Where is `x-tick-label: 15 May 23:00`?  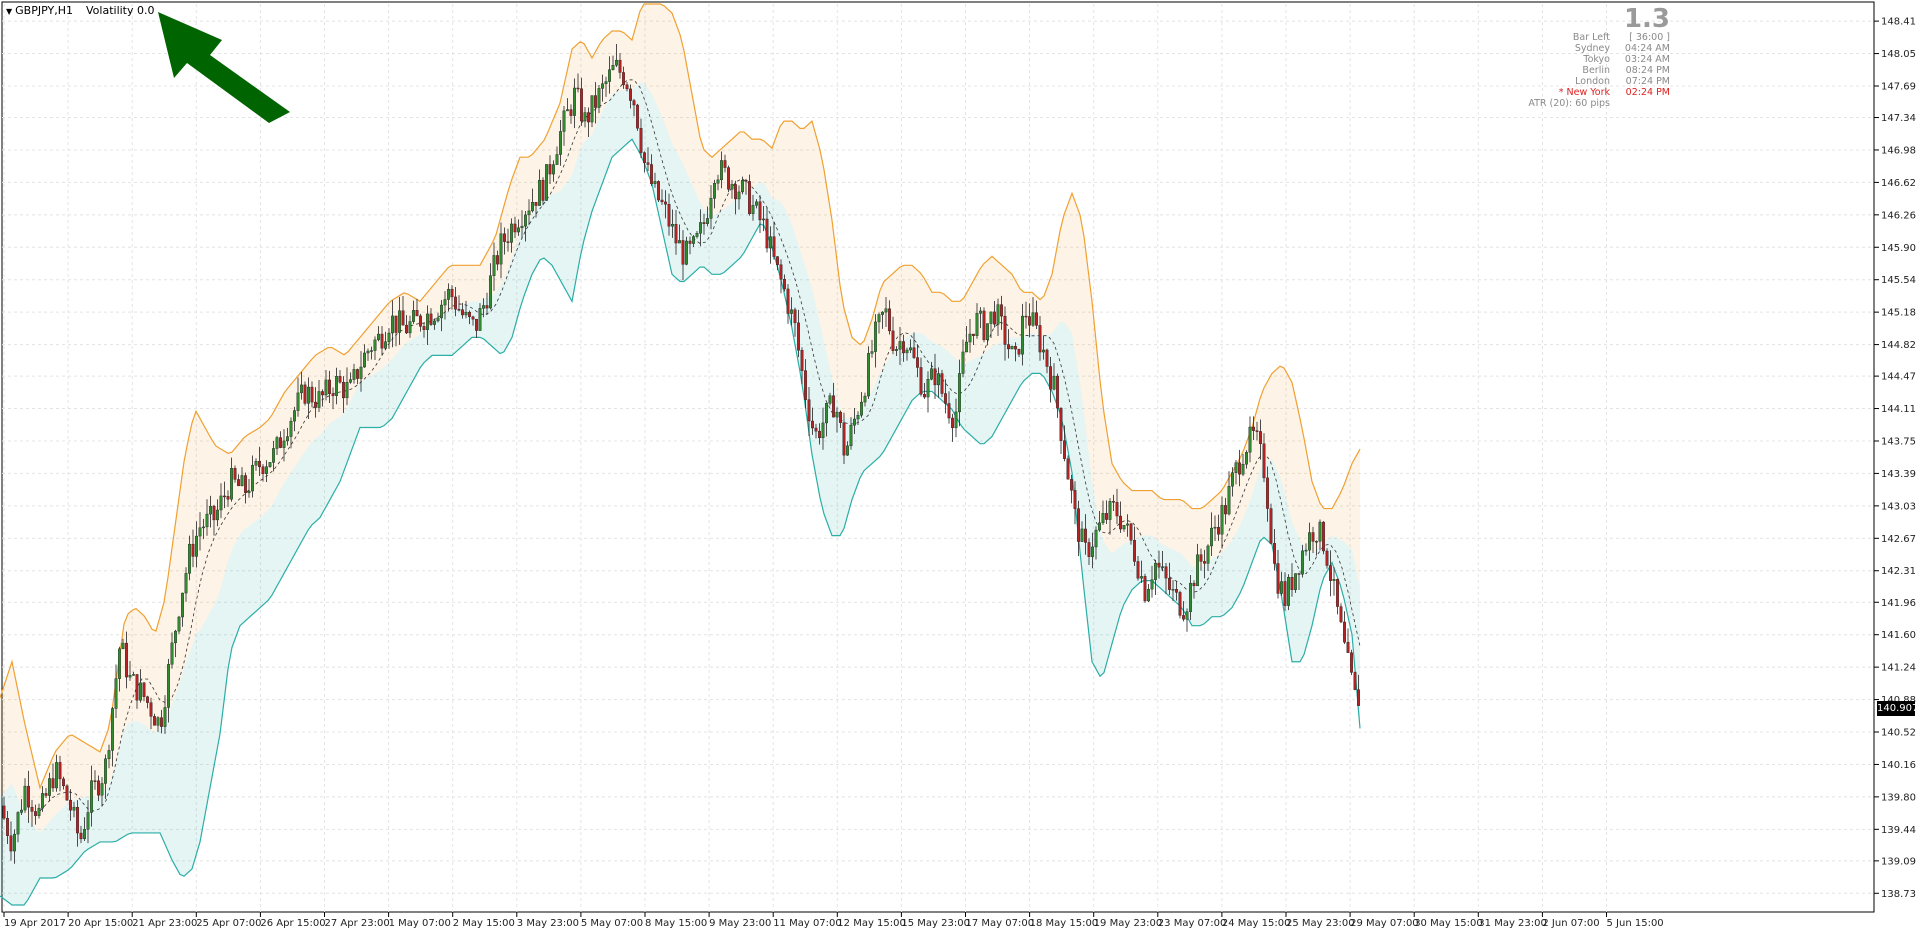 x-tick-label: 15 May 23:00 is located at coordinates (935, 923).